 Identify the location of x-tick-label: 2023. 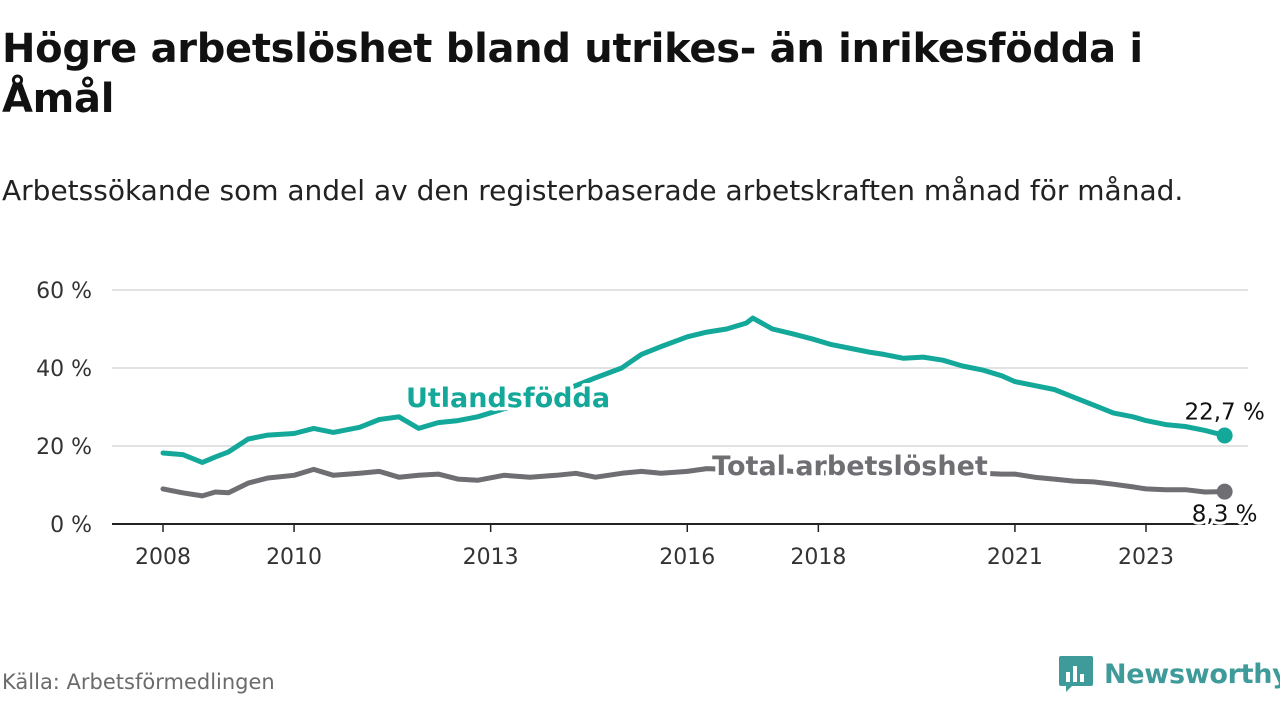
(1146, 557).